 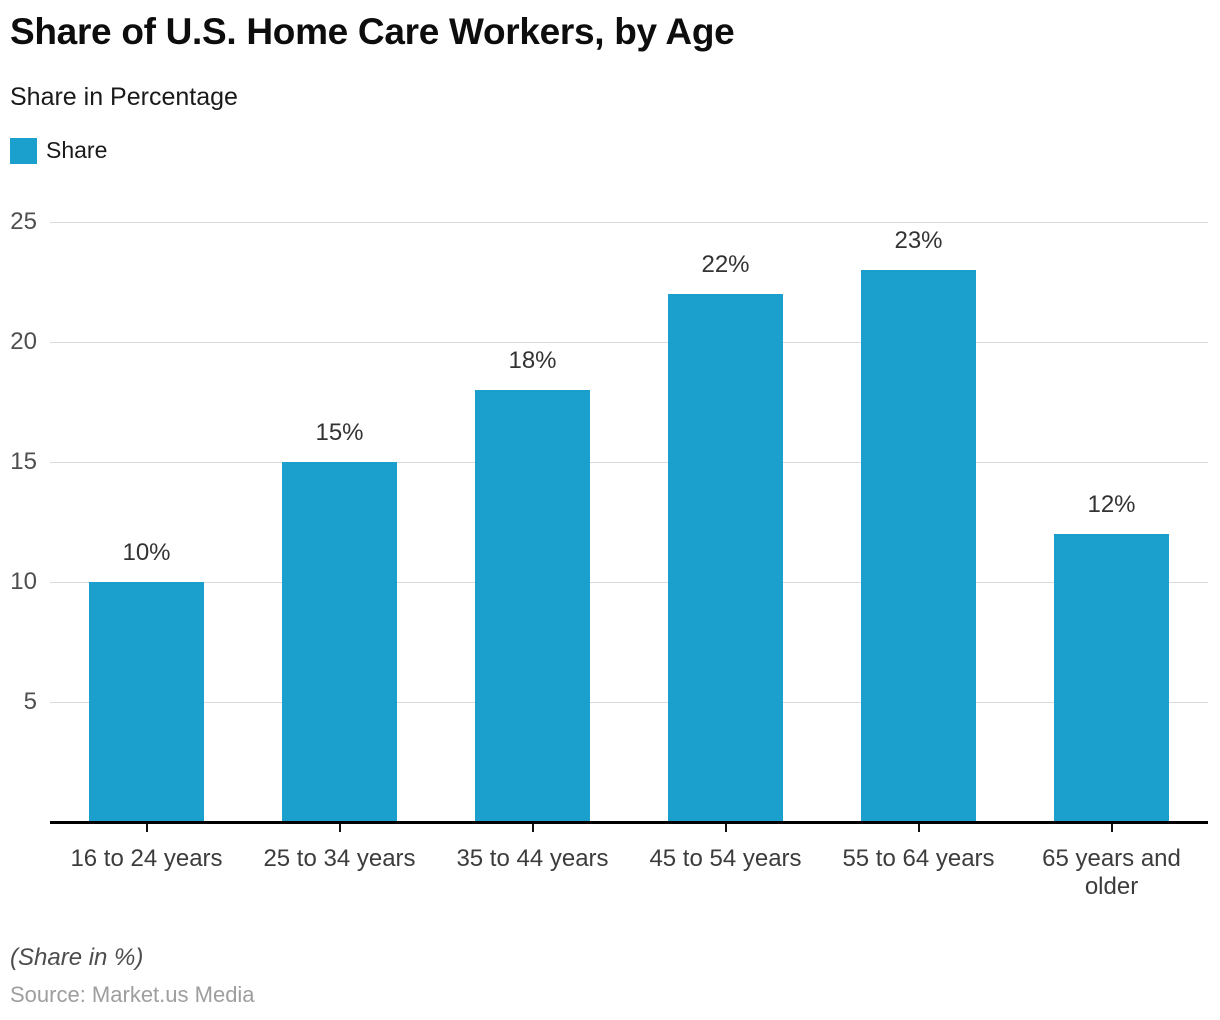 What do you see at coordinates (23, 341) in the screenshot?
I see `y-tick-label-20: 20` at bounding box center [23, 341].